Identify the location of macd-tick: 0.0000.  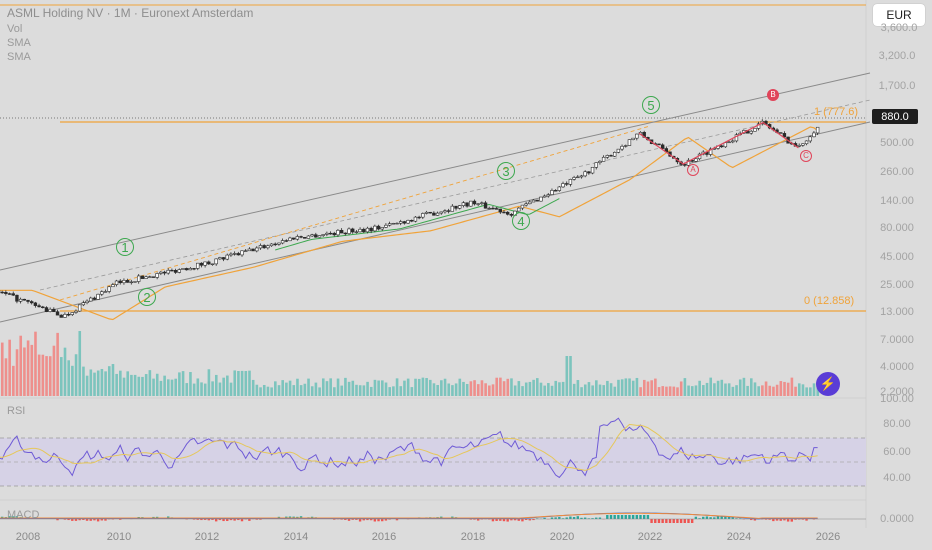
(897, 519).